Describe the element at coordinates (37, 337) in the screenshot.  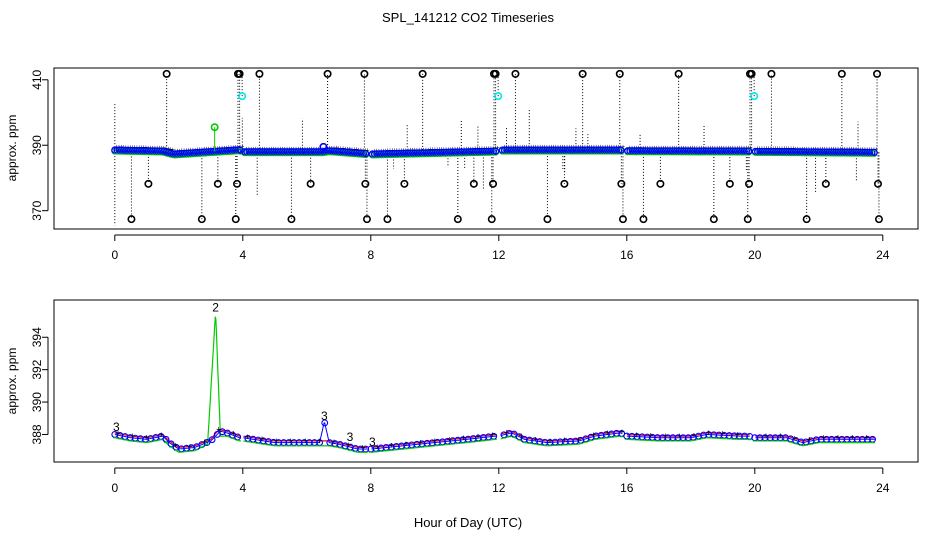
I see `bottom-y-tick-label: 394` at that location.